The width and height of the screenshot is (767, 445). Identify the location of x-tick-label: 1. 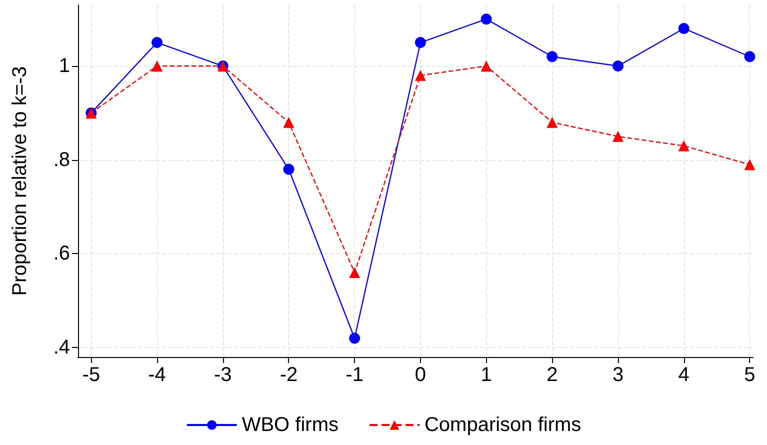
(486, 375).